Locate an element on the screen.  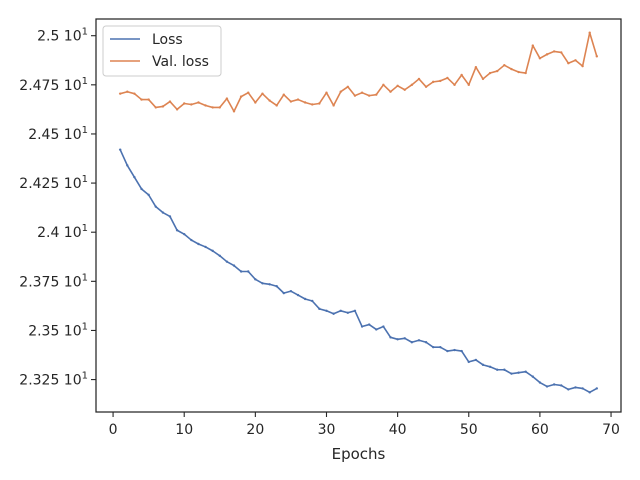
legend-label-loss: Loss is located at coordinates (167, 40).